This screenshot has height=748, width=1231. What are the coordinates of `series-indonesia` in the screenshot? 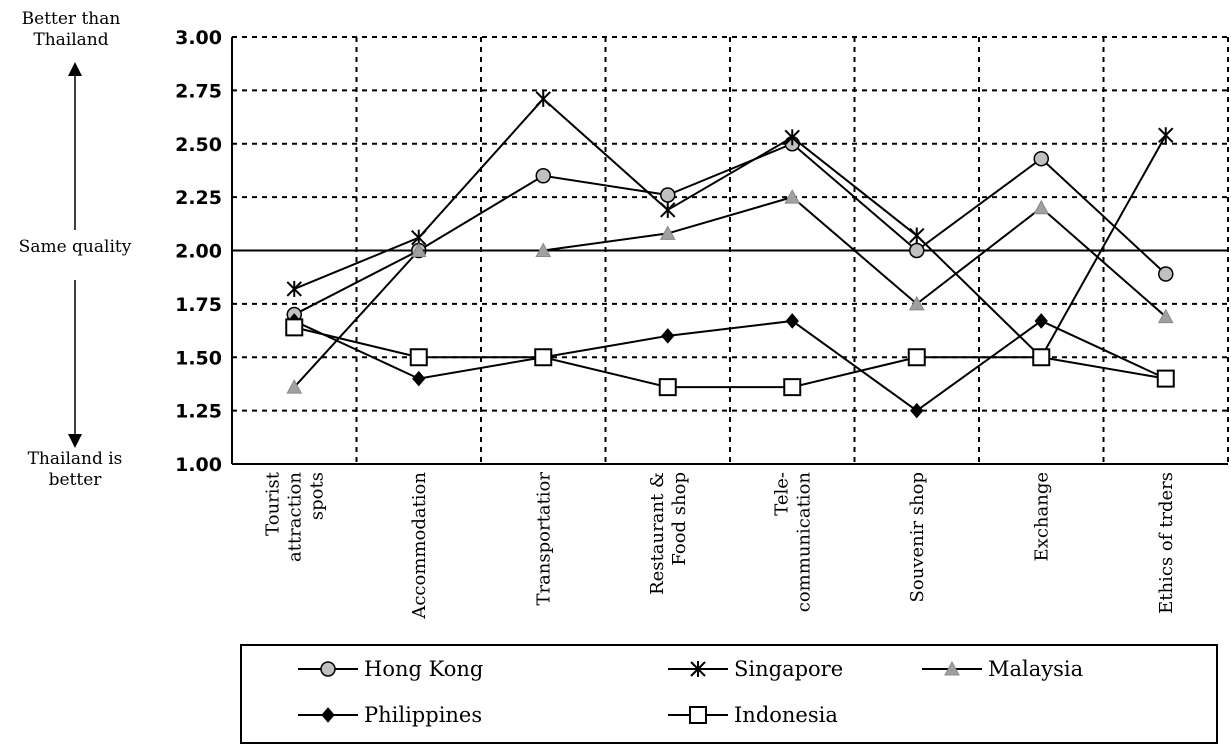 It's located at (730, 357).